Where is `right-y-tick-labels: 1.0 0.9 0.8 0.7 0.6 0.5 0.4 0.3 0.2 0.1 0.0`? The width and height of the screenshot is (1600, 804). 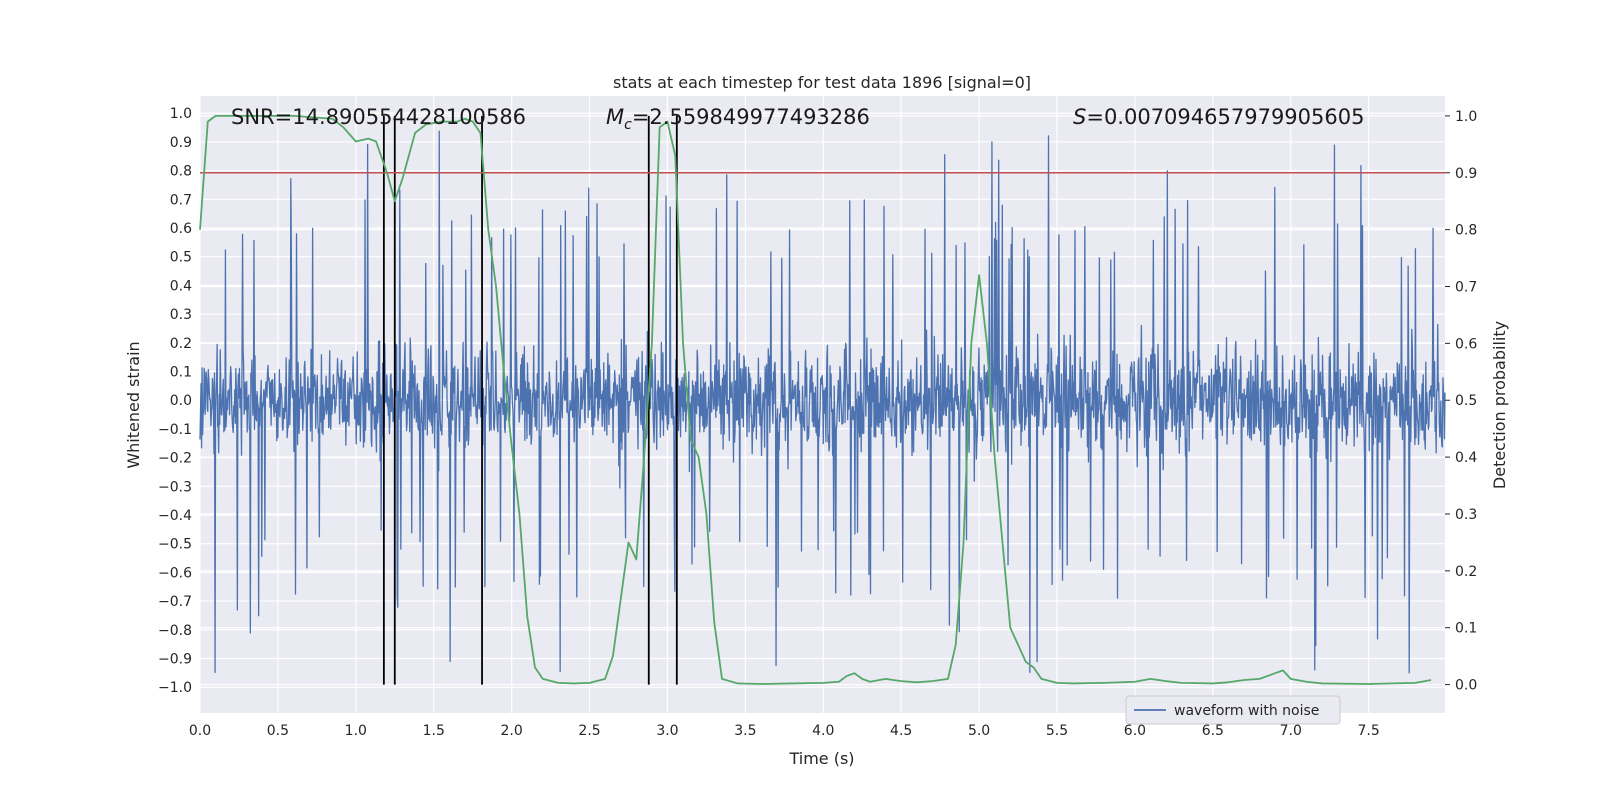 right-y-tick-labels: 1.0 0.9 0.8 0.7 0.6 0.5 0.4 0.3 0.2 0.1 0.0 is located at coordinates (1461, 401).